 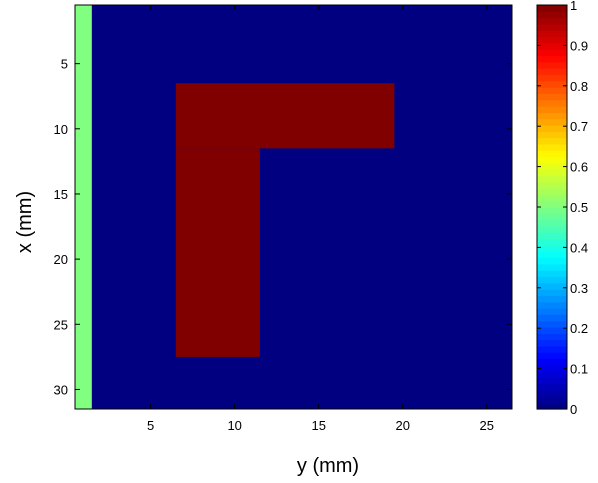 I want to click on colorbar-tick-label: 1, so click(x=573, y=6).